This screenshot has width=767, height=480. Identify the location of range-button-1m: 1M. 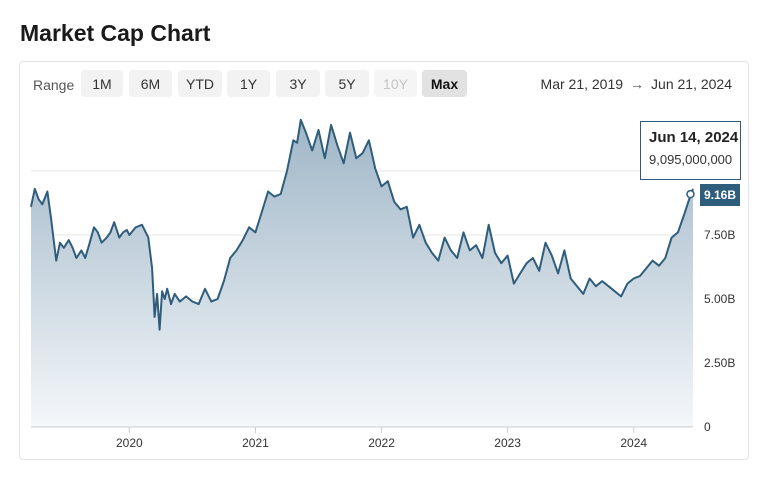
(102, 83).